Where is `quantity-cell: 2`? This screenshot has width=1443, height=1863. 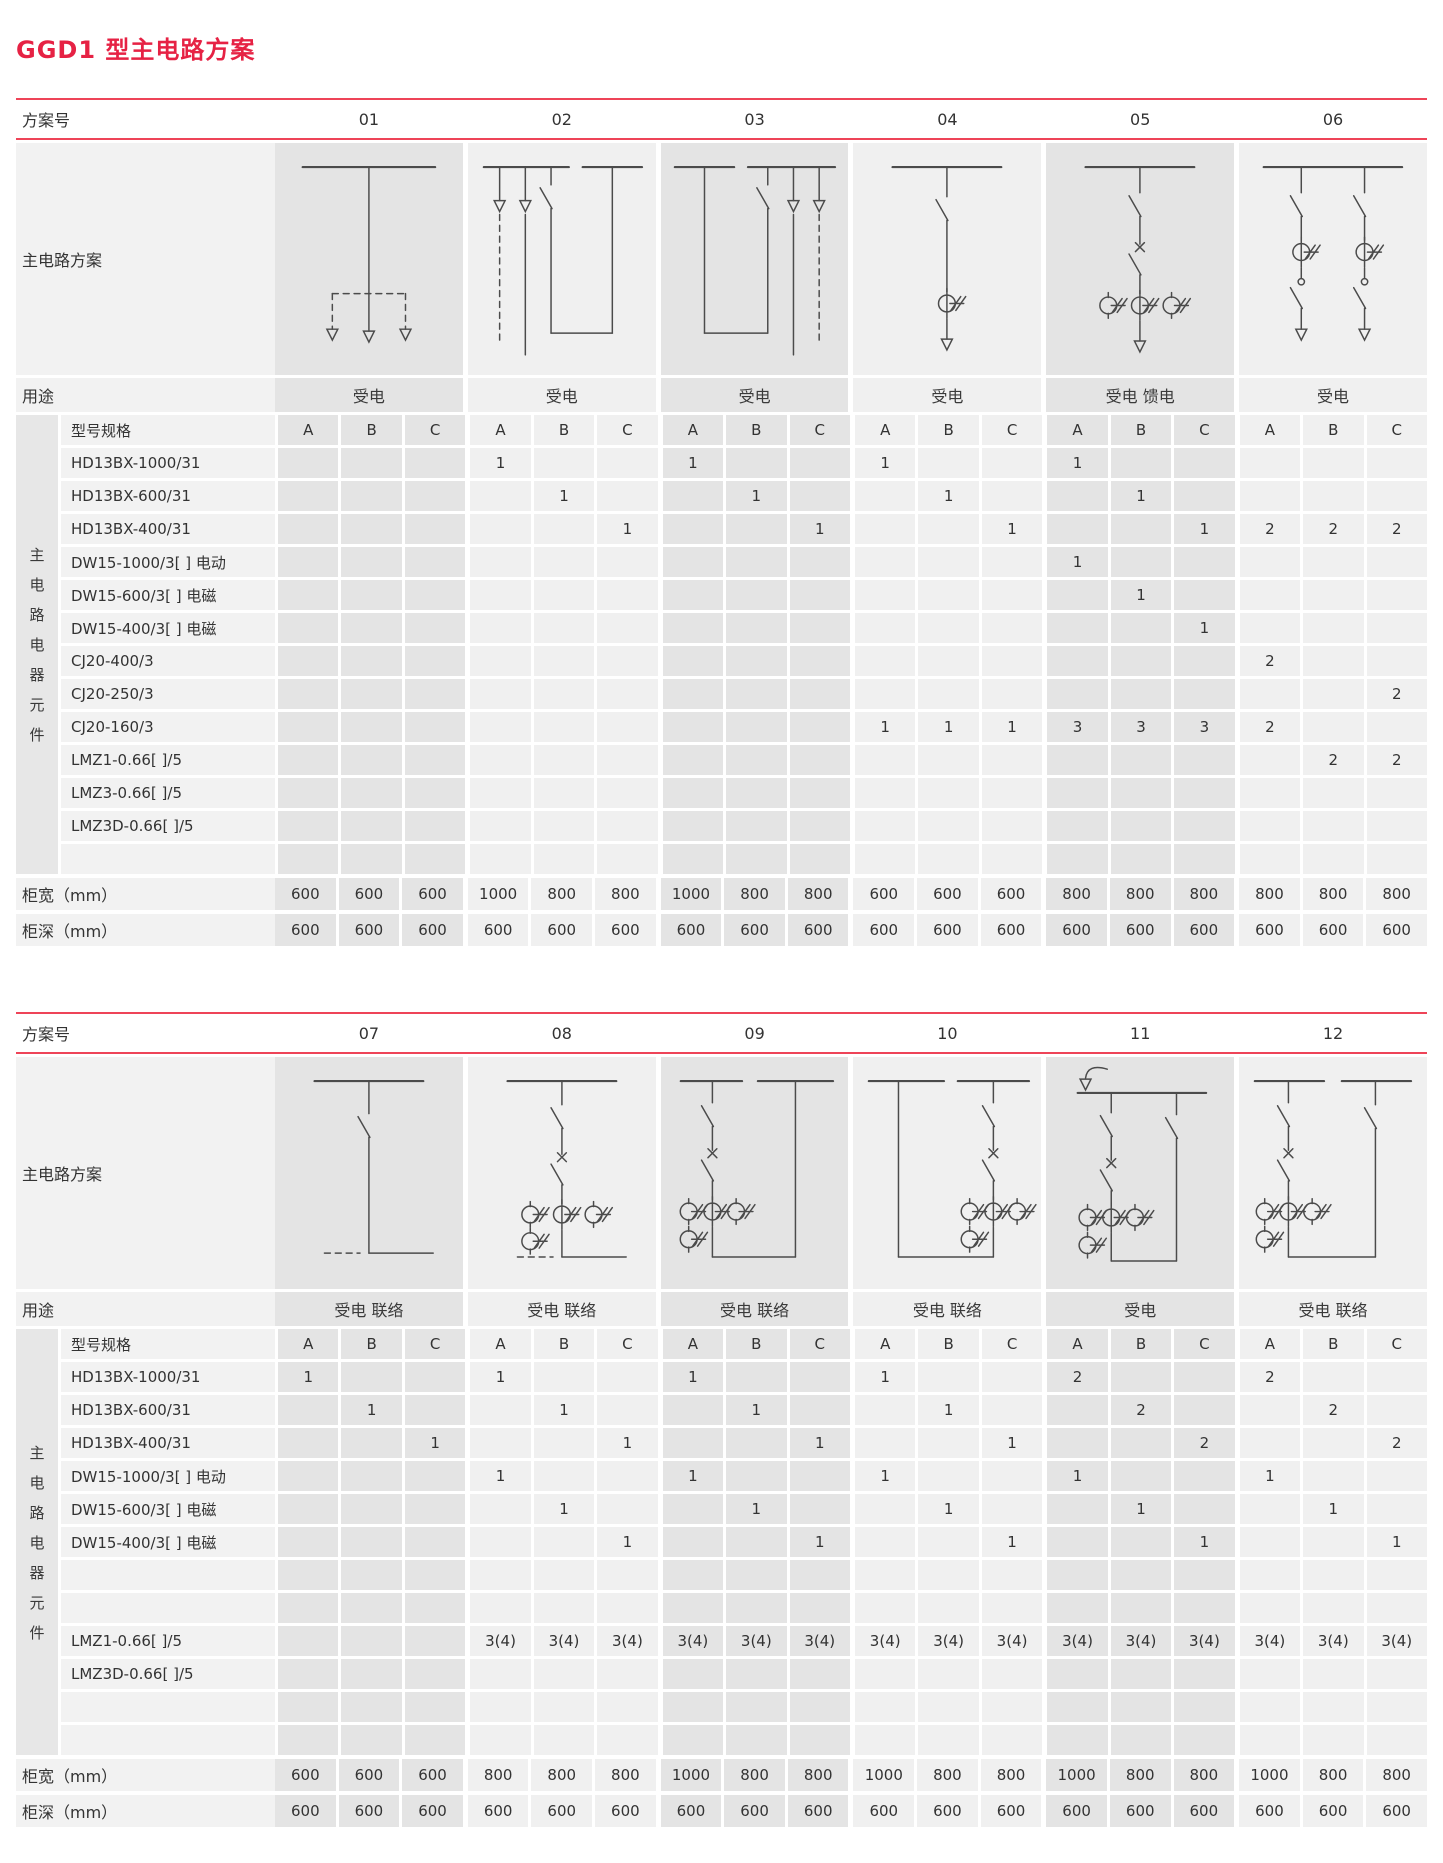 quantity-cell: 2 is located at coordinates (1077, 1377).